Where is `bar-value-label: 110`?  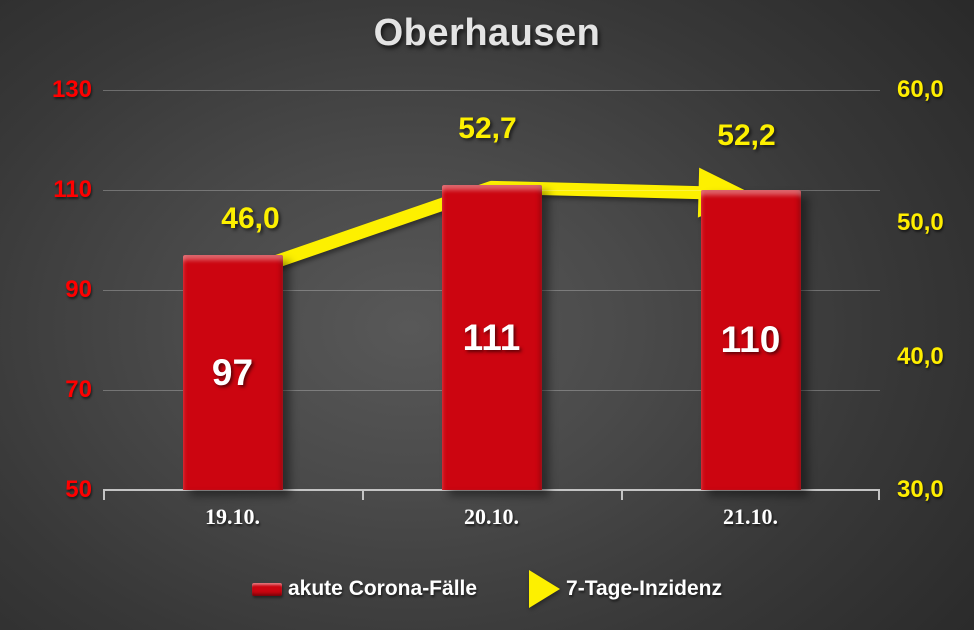 bar-value-label: 110 is located at coordinates (750, 339).